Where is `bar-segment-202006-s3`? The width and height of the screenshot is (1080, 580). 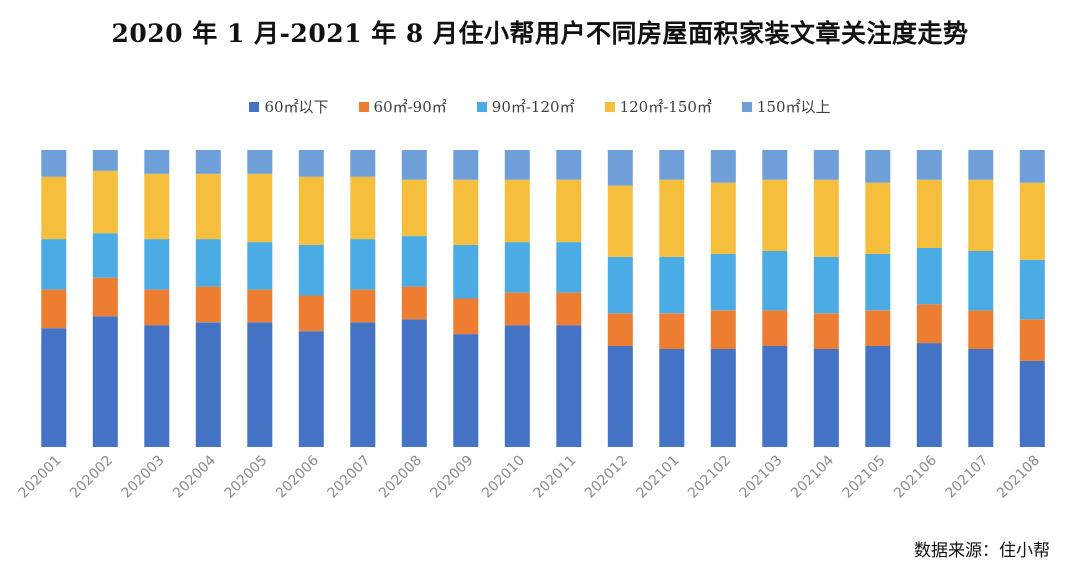 bar-segment-202006-s3 is located at coordinates (311, 210).